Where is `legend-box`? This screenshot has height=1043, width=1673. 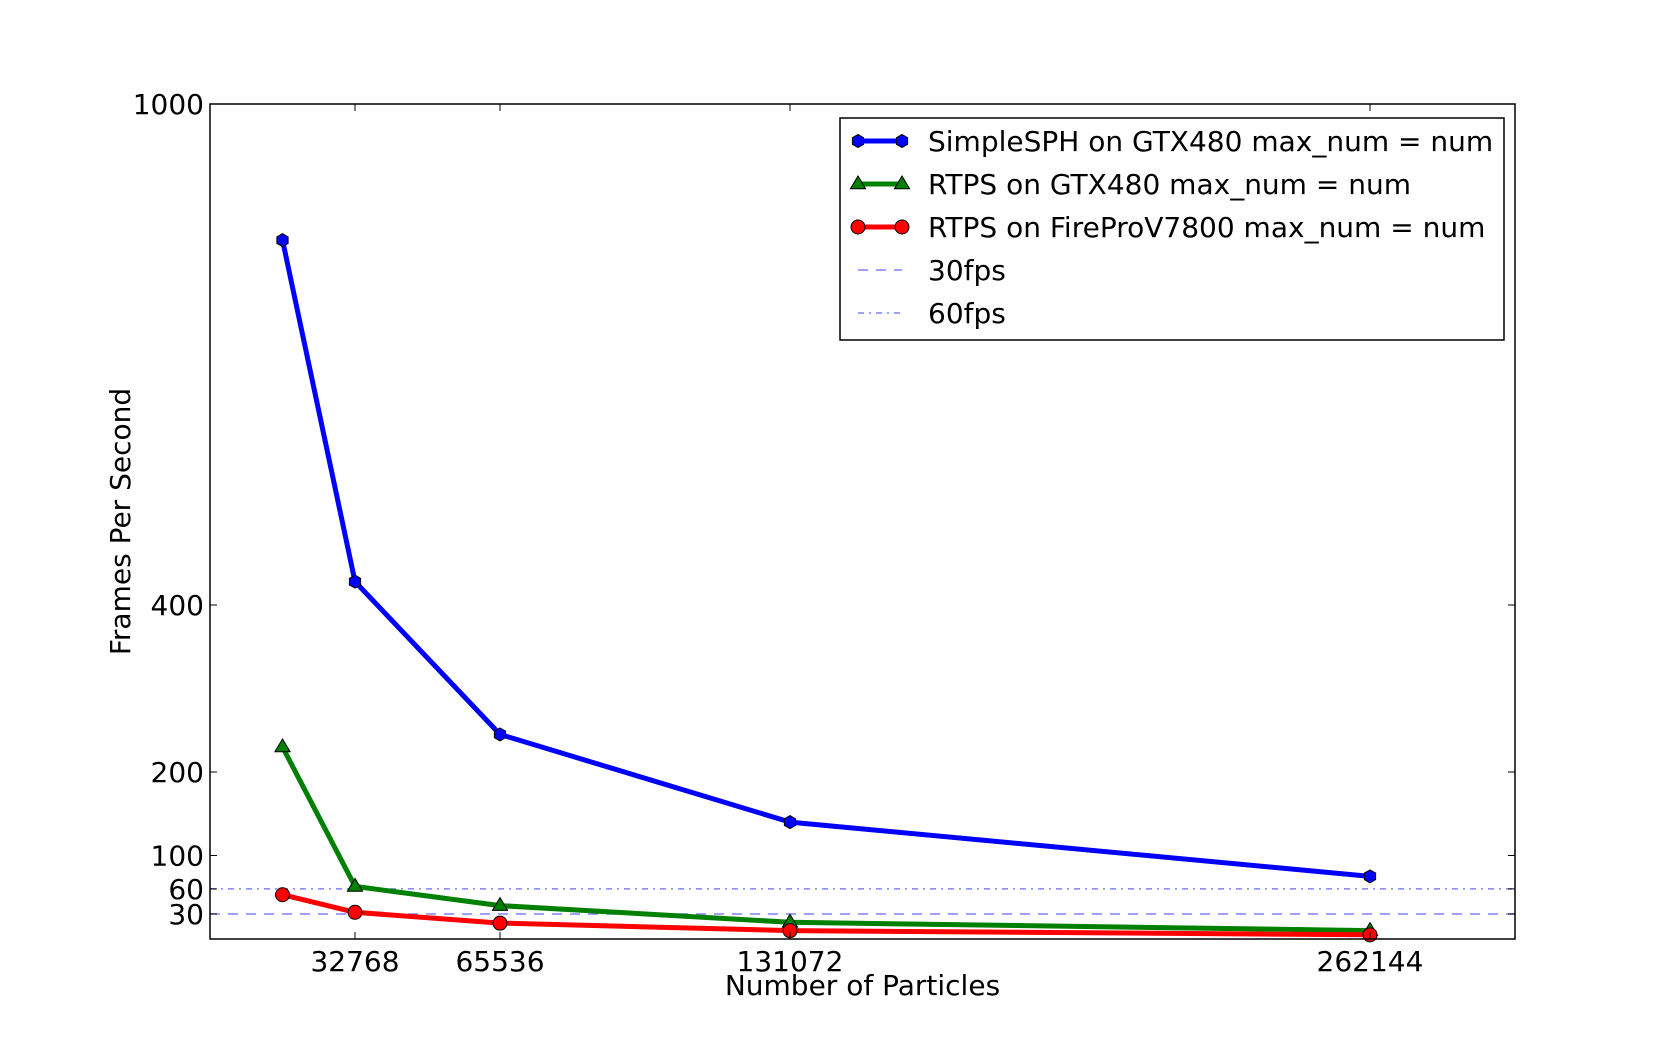 legend-box is located at coordinates (1172, 229).